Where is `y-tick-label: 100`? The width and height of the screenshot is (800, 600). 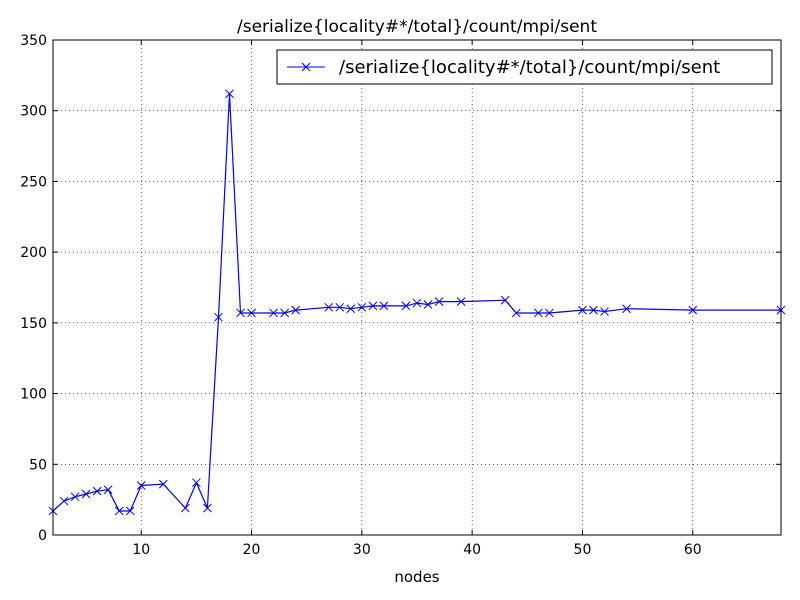 y-tick-label: 100 is located at coordinates (33, 395).